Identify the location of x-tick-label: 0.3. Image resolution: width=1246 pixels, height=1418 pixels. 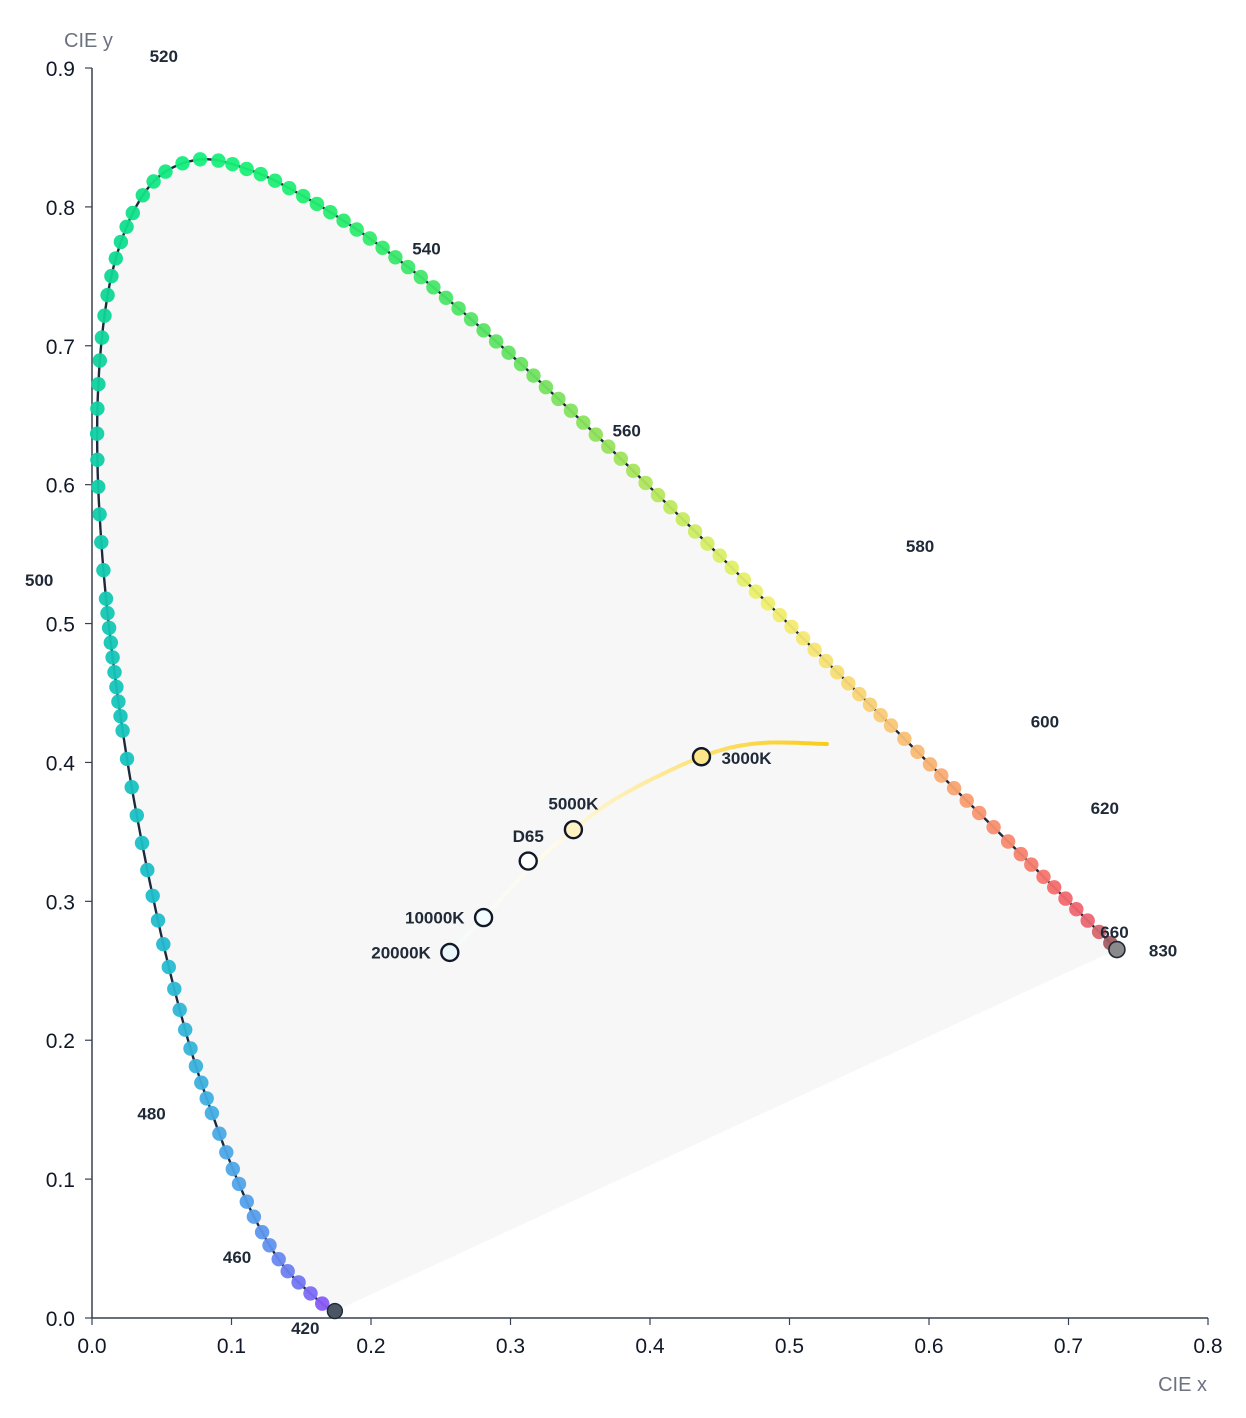
(510, 1346).